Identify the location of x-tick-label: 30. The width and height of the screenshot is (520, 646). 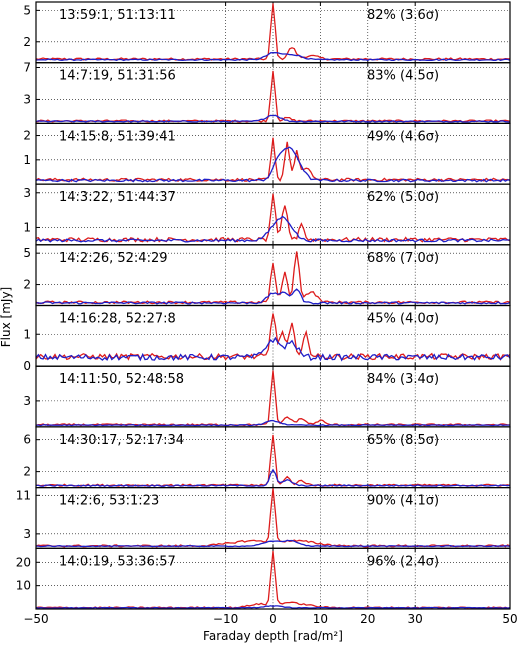
(415, 619).